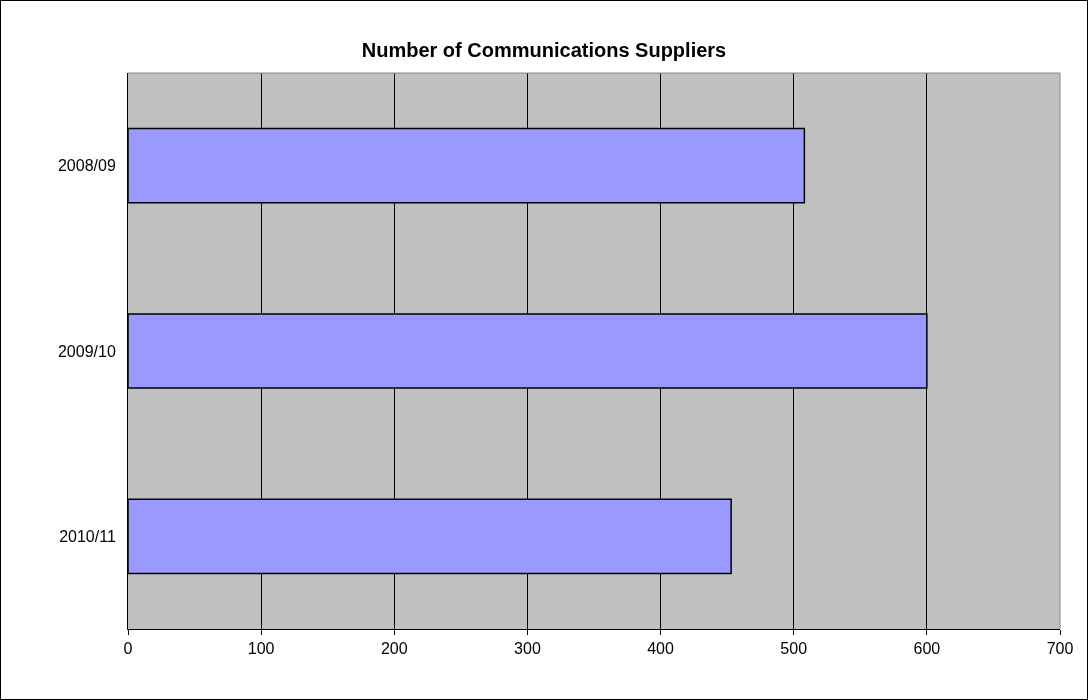  I want to click on x-tick-label: 500, so click(794, 649).